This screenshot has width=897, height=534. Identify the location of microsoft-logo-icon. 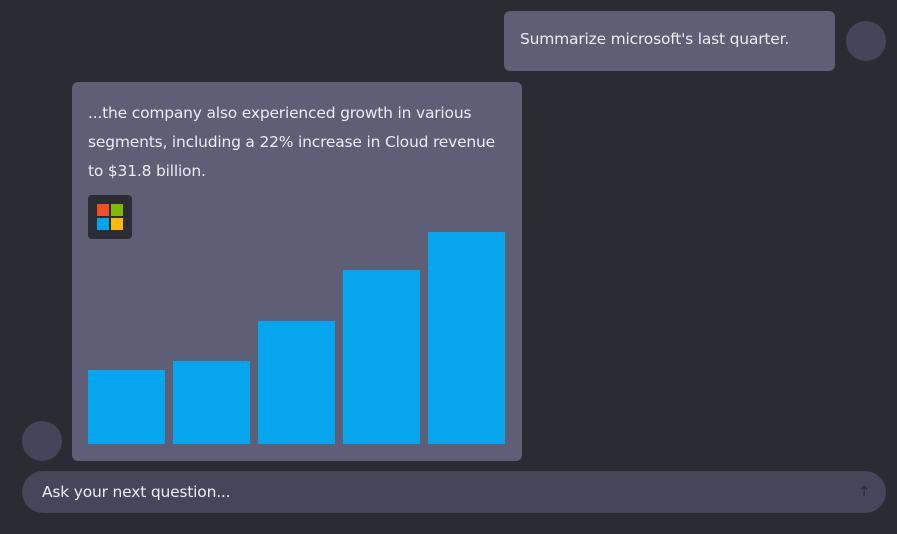
(110, 217).